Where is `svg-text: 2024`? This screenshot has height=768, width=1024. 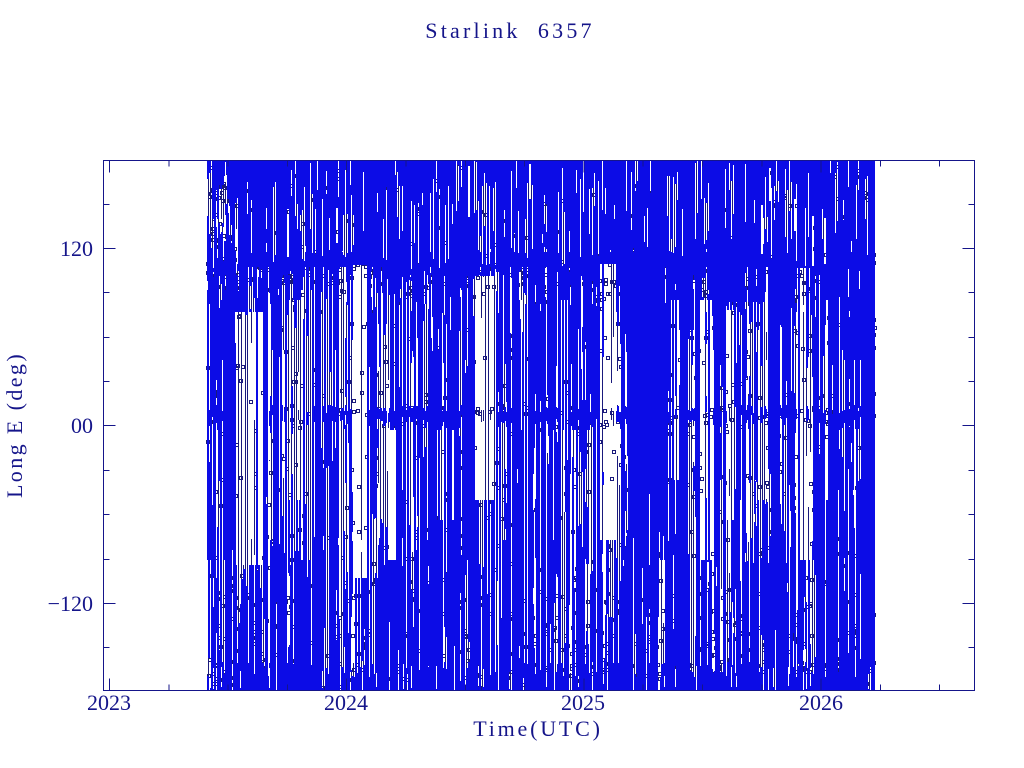 svg-text: 2024 is located at coordinates (346, 702).